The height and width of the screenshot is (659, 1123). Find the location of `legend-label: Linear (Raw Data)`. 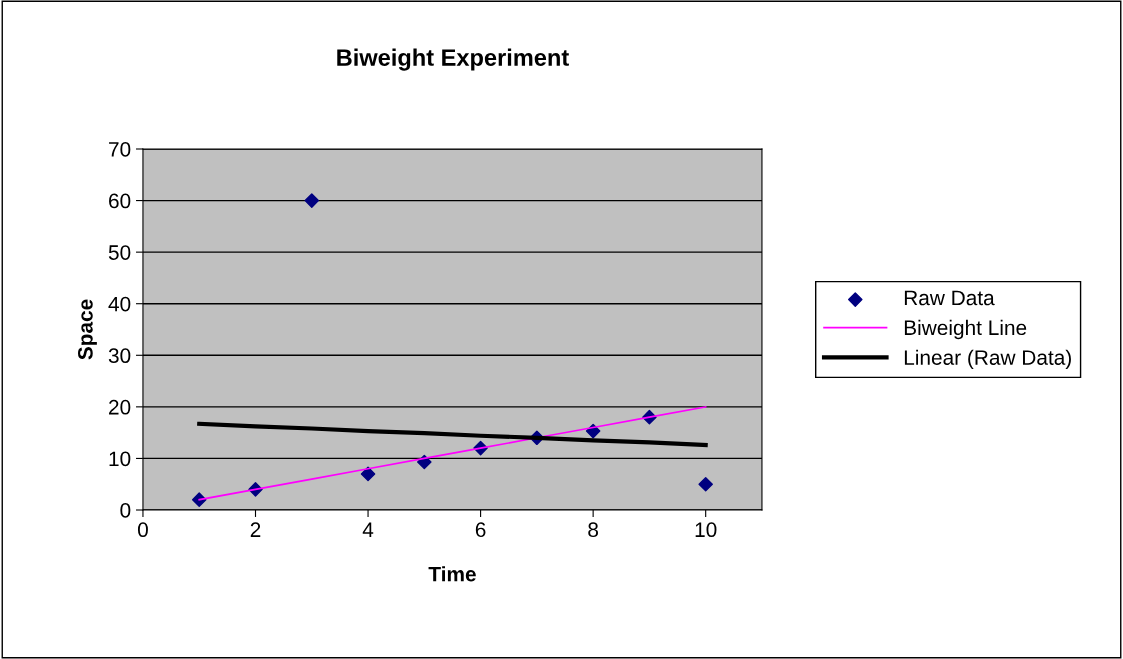

legend-label: Linear (Raw Data) is located at coordinates (987, 359).